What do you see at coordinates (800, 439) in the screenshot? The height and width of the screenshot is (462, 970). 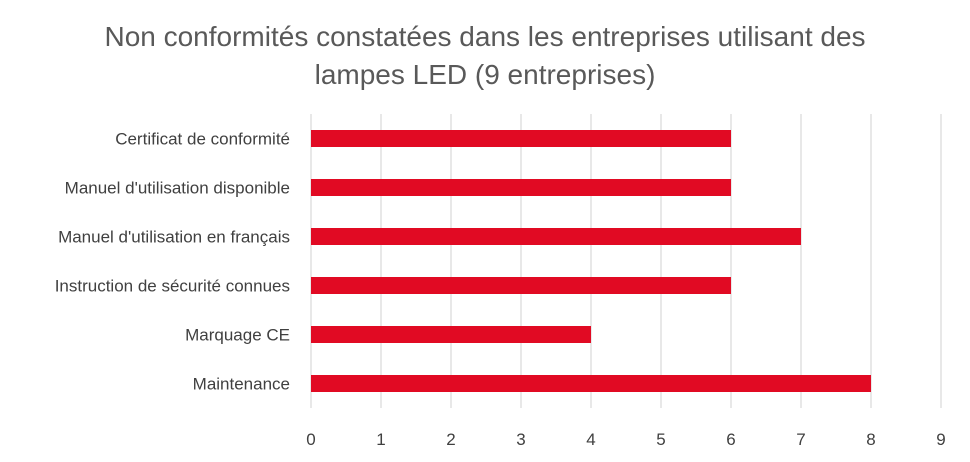 I see `x-tick-label-7: 7` at bounding box center [800, 439].